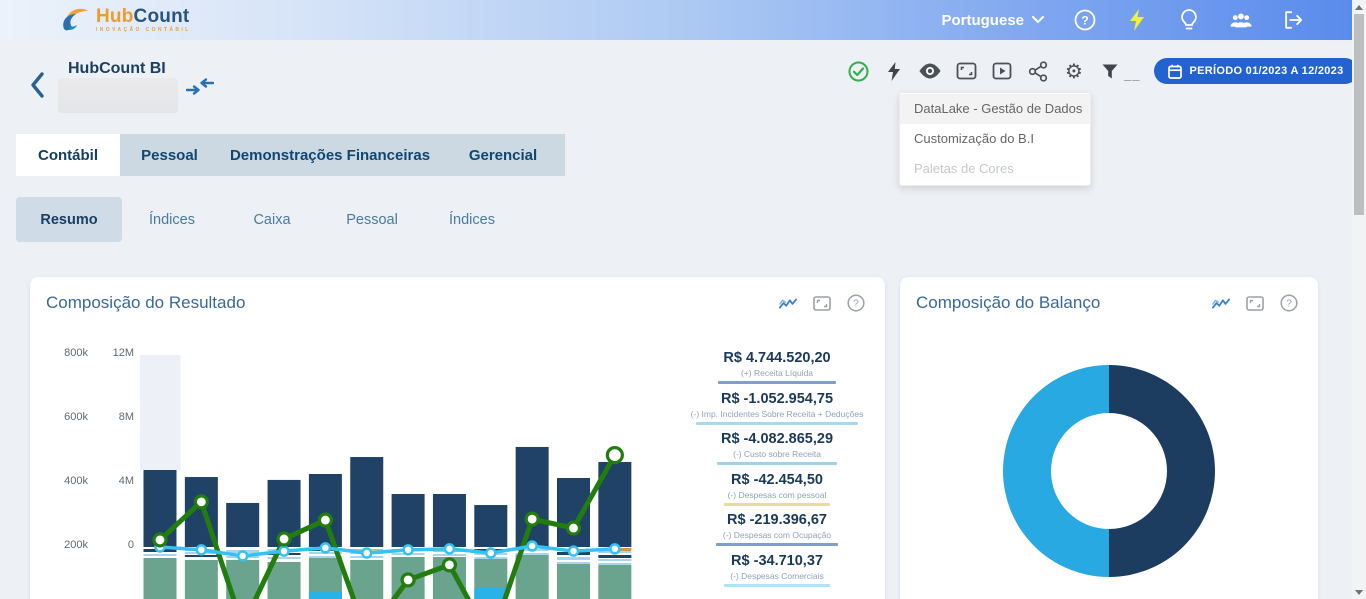 The image size is (1366, 599). I want to click on card2-help-button: ?, so click(1289, 303).